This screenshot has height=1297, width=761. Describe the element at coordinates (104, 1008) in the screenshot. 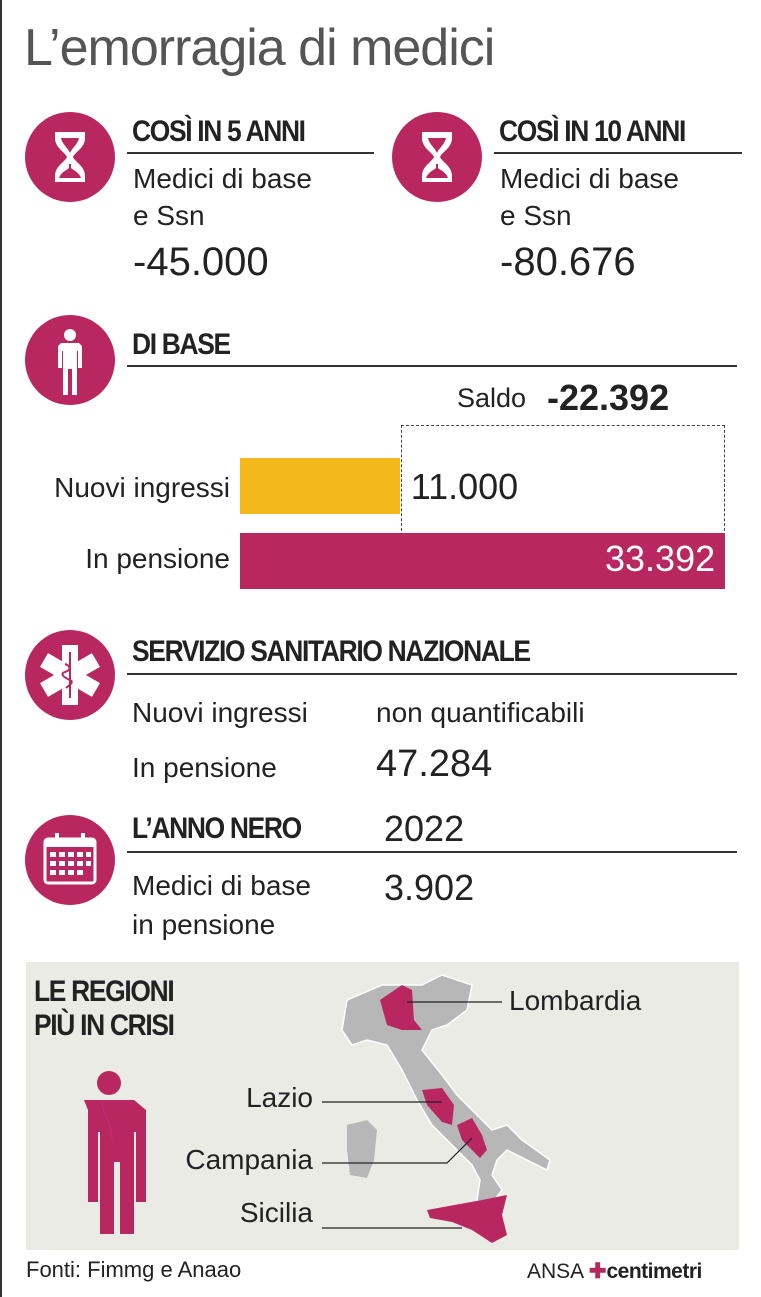

I see `section-header: LE REGIONI PIÙ IN CRISI` at that location.